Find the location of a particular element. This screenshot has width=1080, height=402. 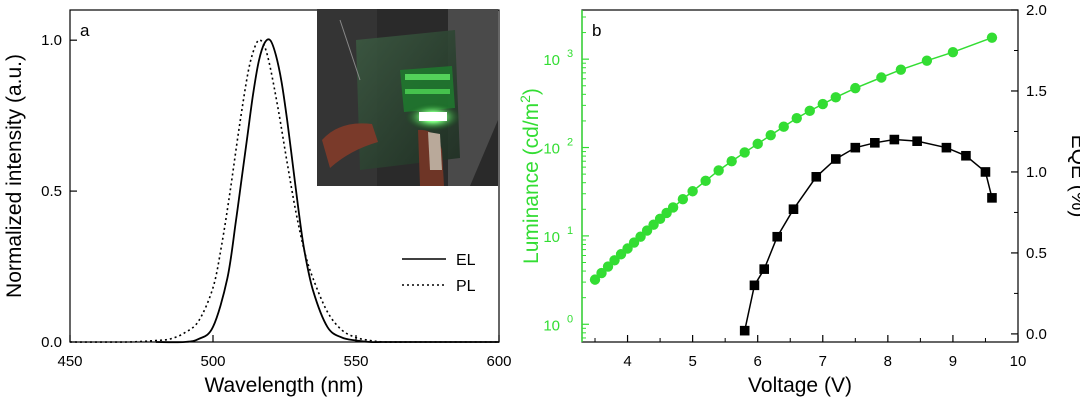

y-tick-label: 0.0 is located at coordinates (51, 342).